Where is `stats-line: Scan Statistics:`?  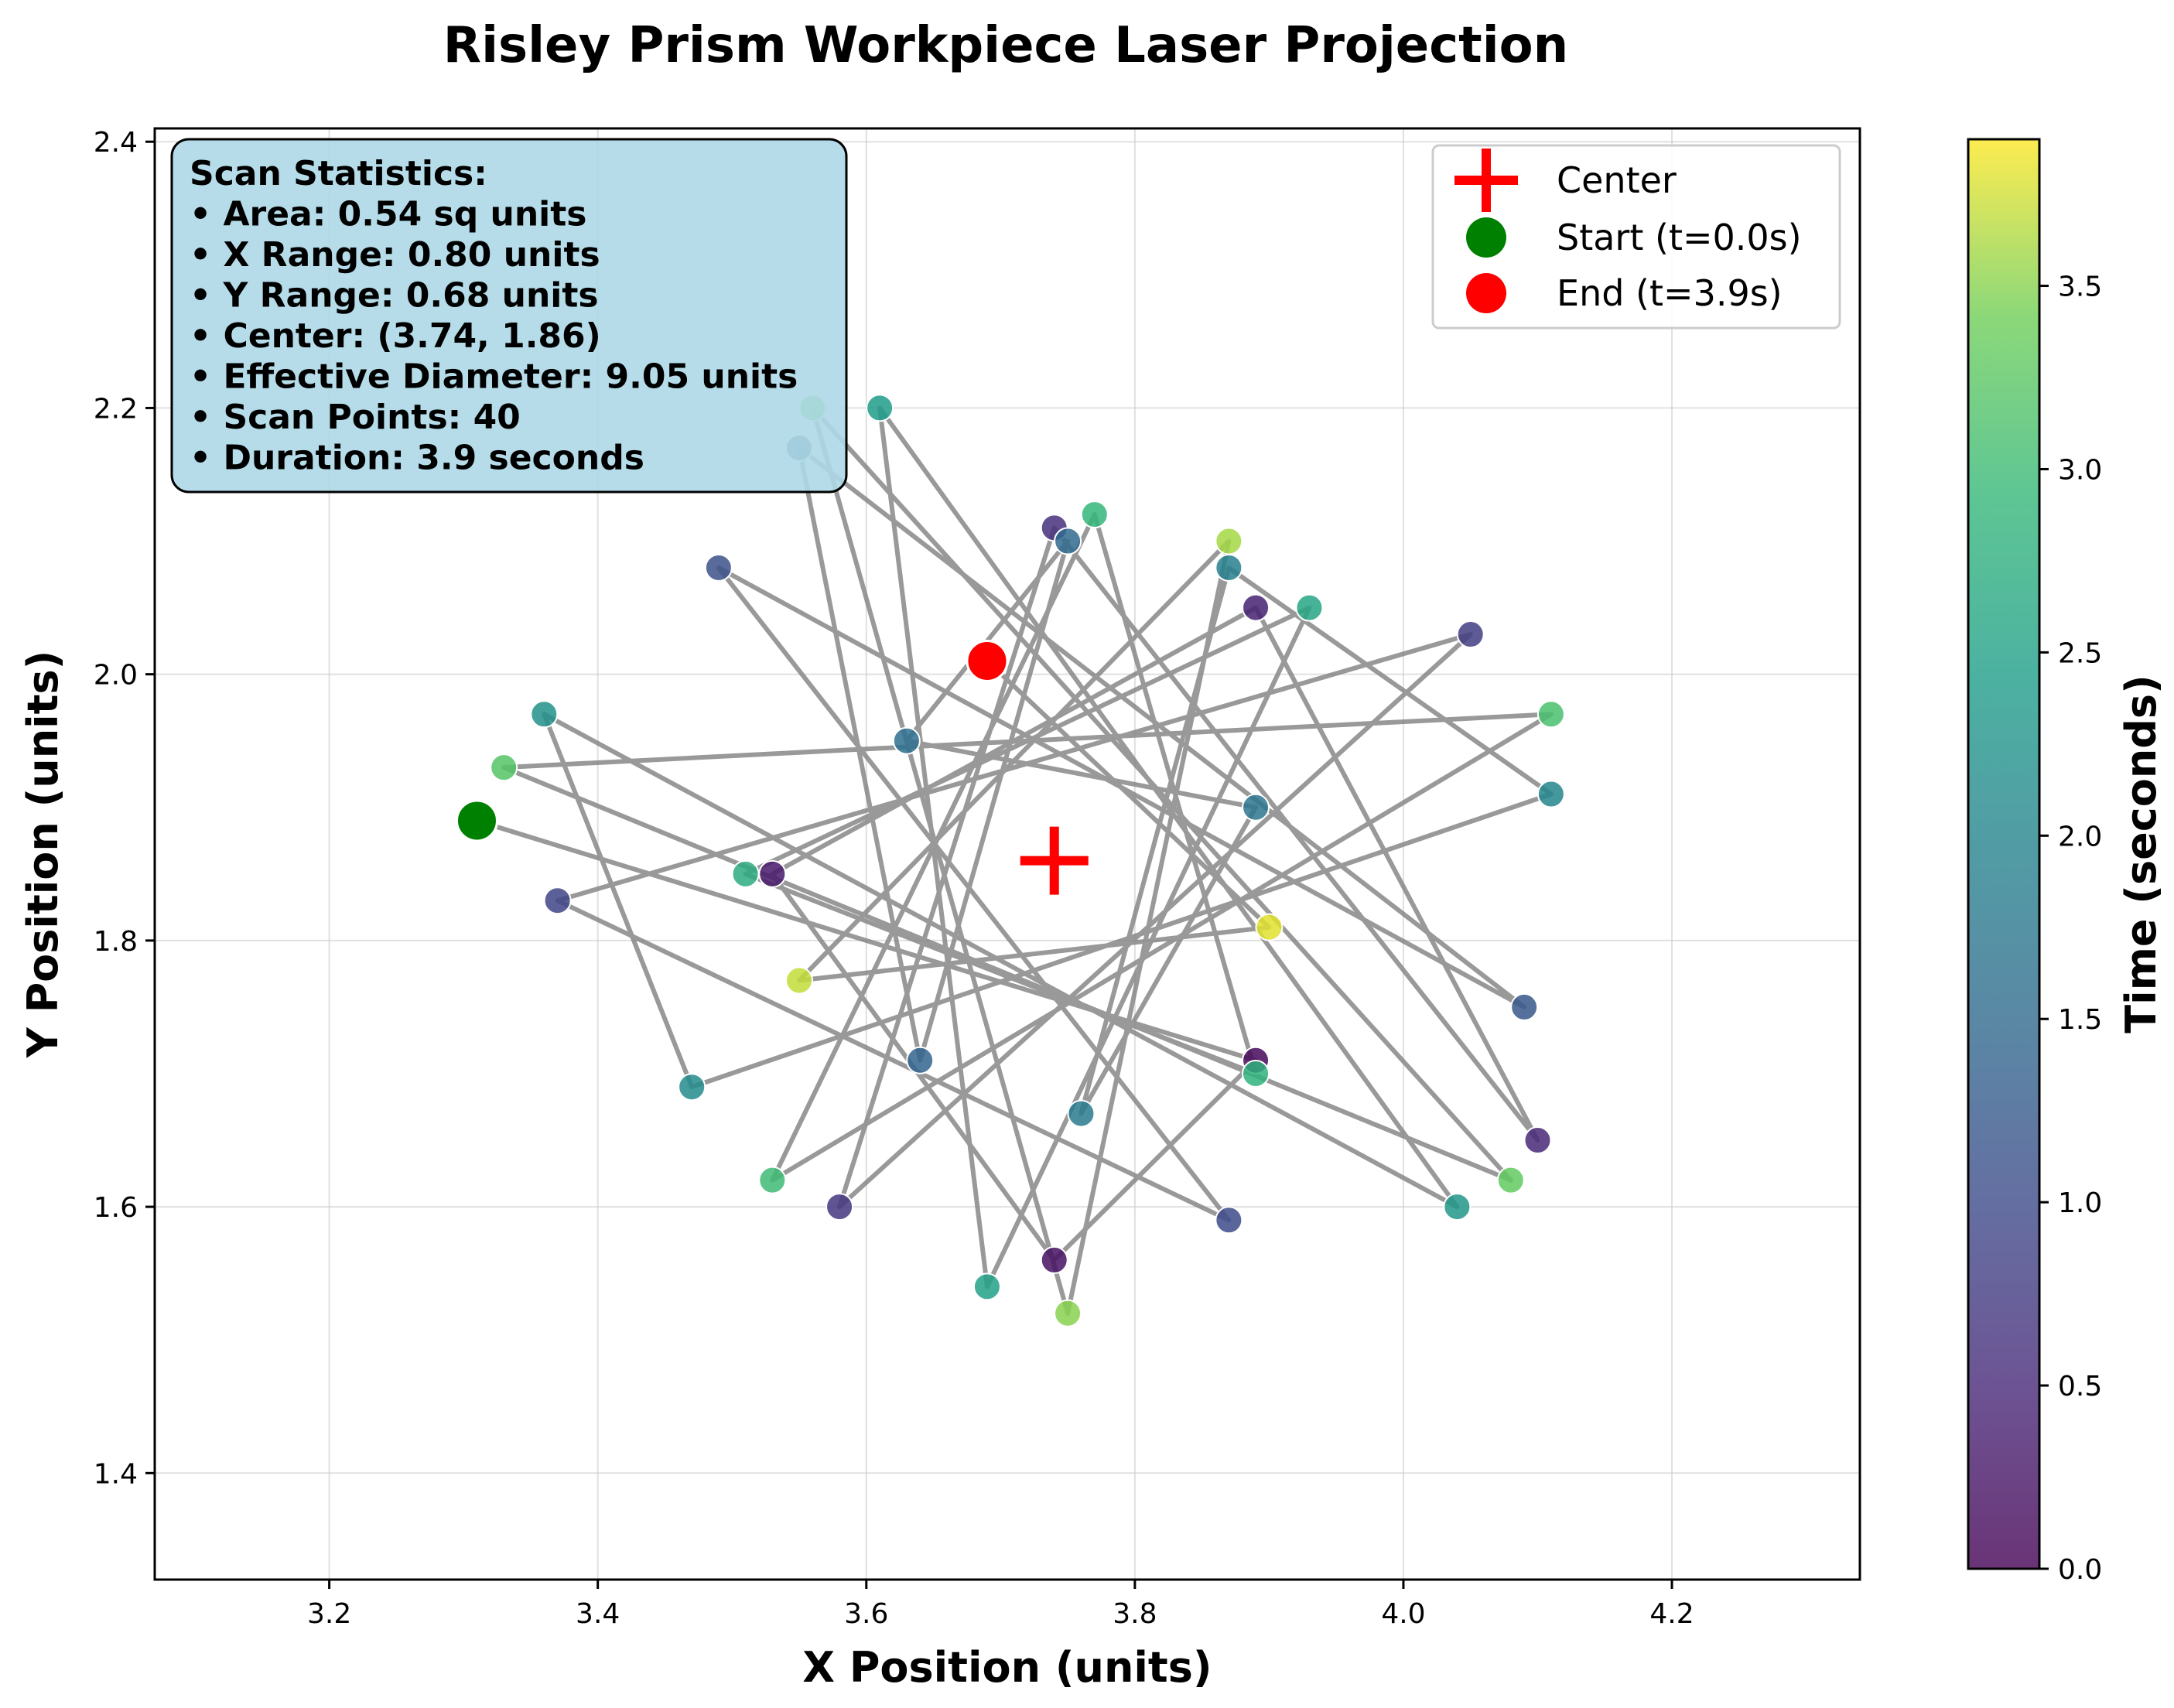 stats-line: Scan Statistics: is located at coordinates (339, 173).